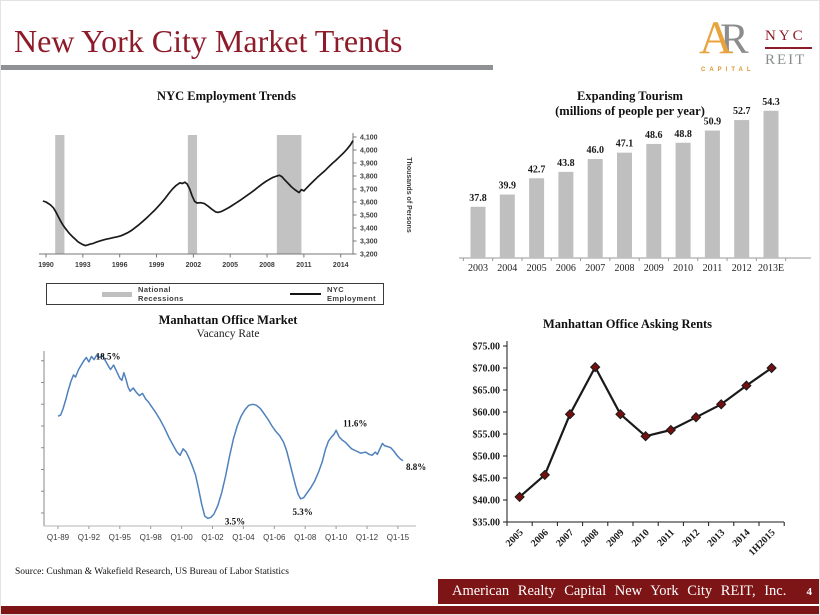  I want to click on employment-chart-title: NYC Employment Trends, so click(226, 96).